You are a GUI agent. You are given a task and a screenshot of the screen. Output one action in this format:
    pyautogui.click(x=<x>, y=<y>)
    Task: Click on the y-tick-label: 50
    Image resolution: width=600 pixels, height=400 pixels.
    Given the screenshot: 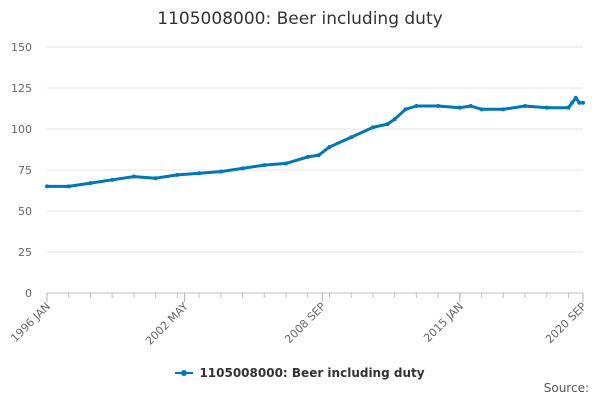 What is the action you would take?
    pyautogui.click(x=25, y=211)
    